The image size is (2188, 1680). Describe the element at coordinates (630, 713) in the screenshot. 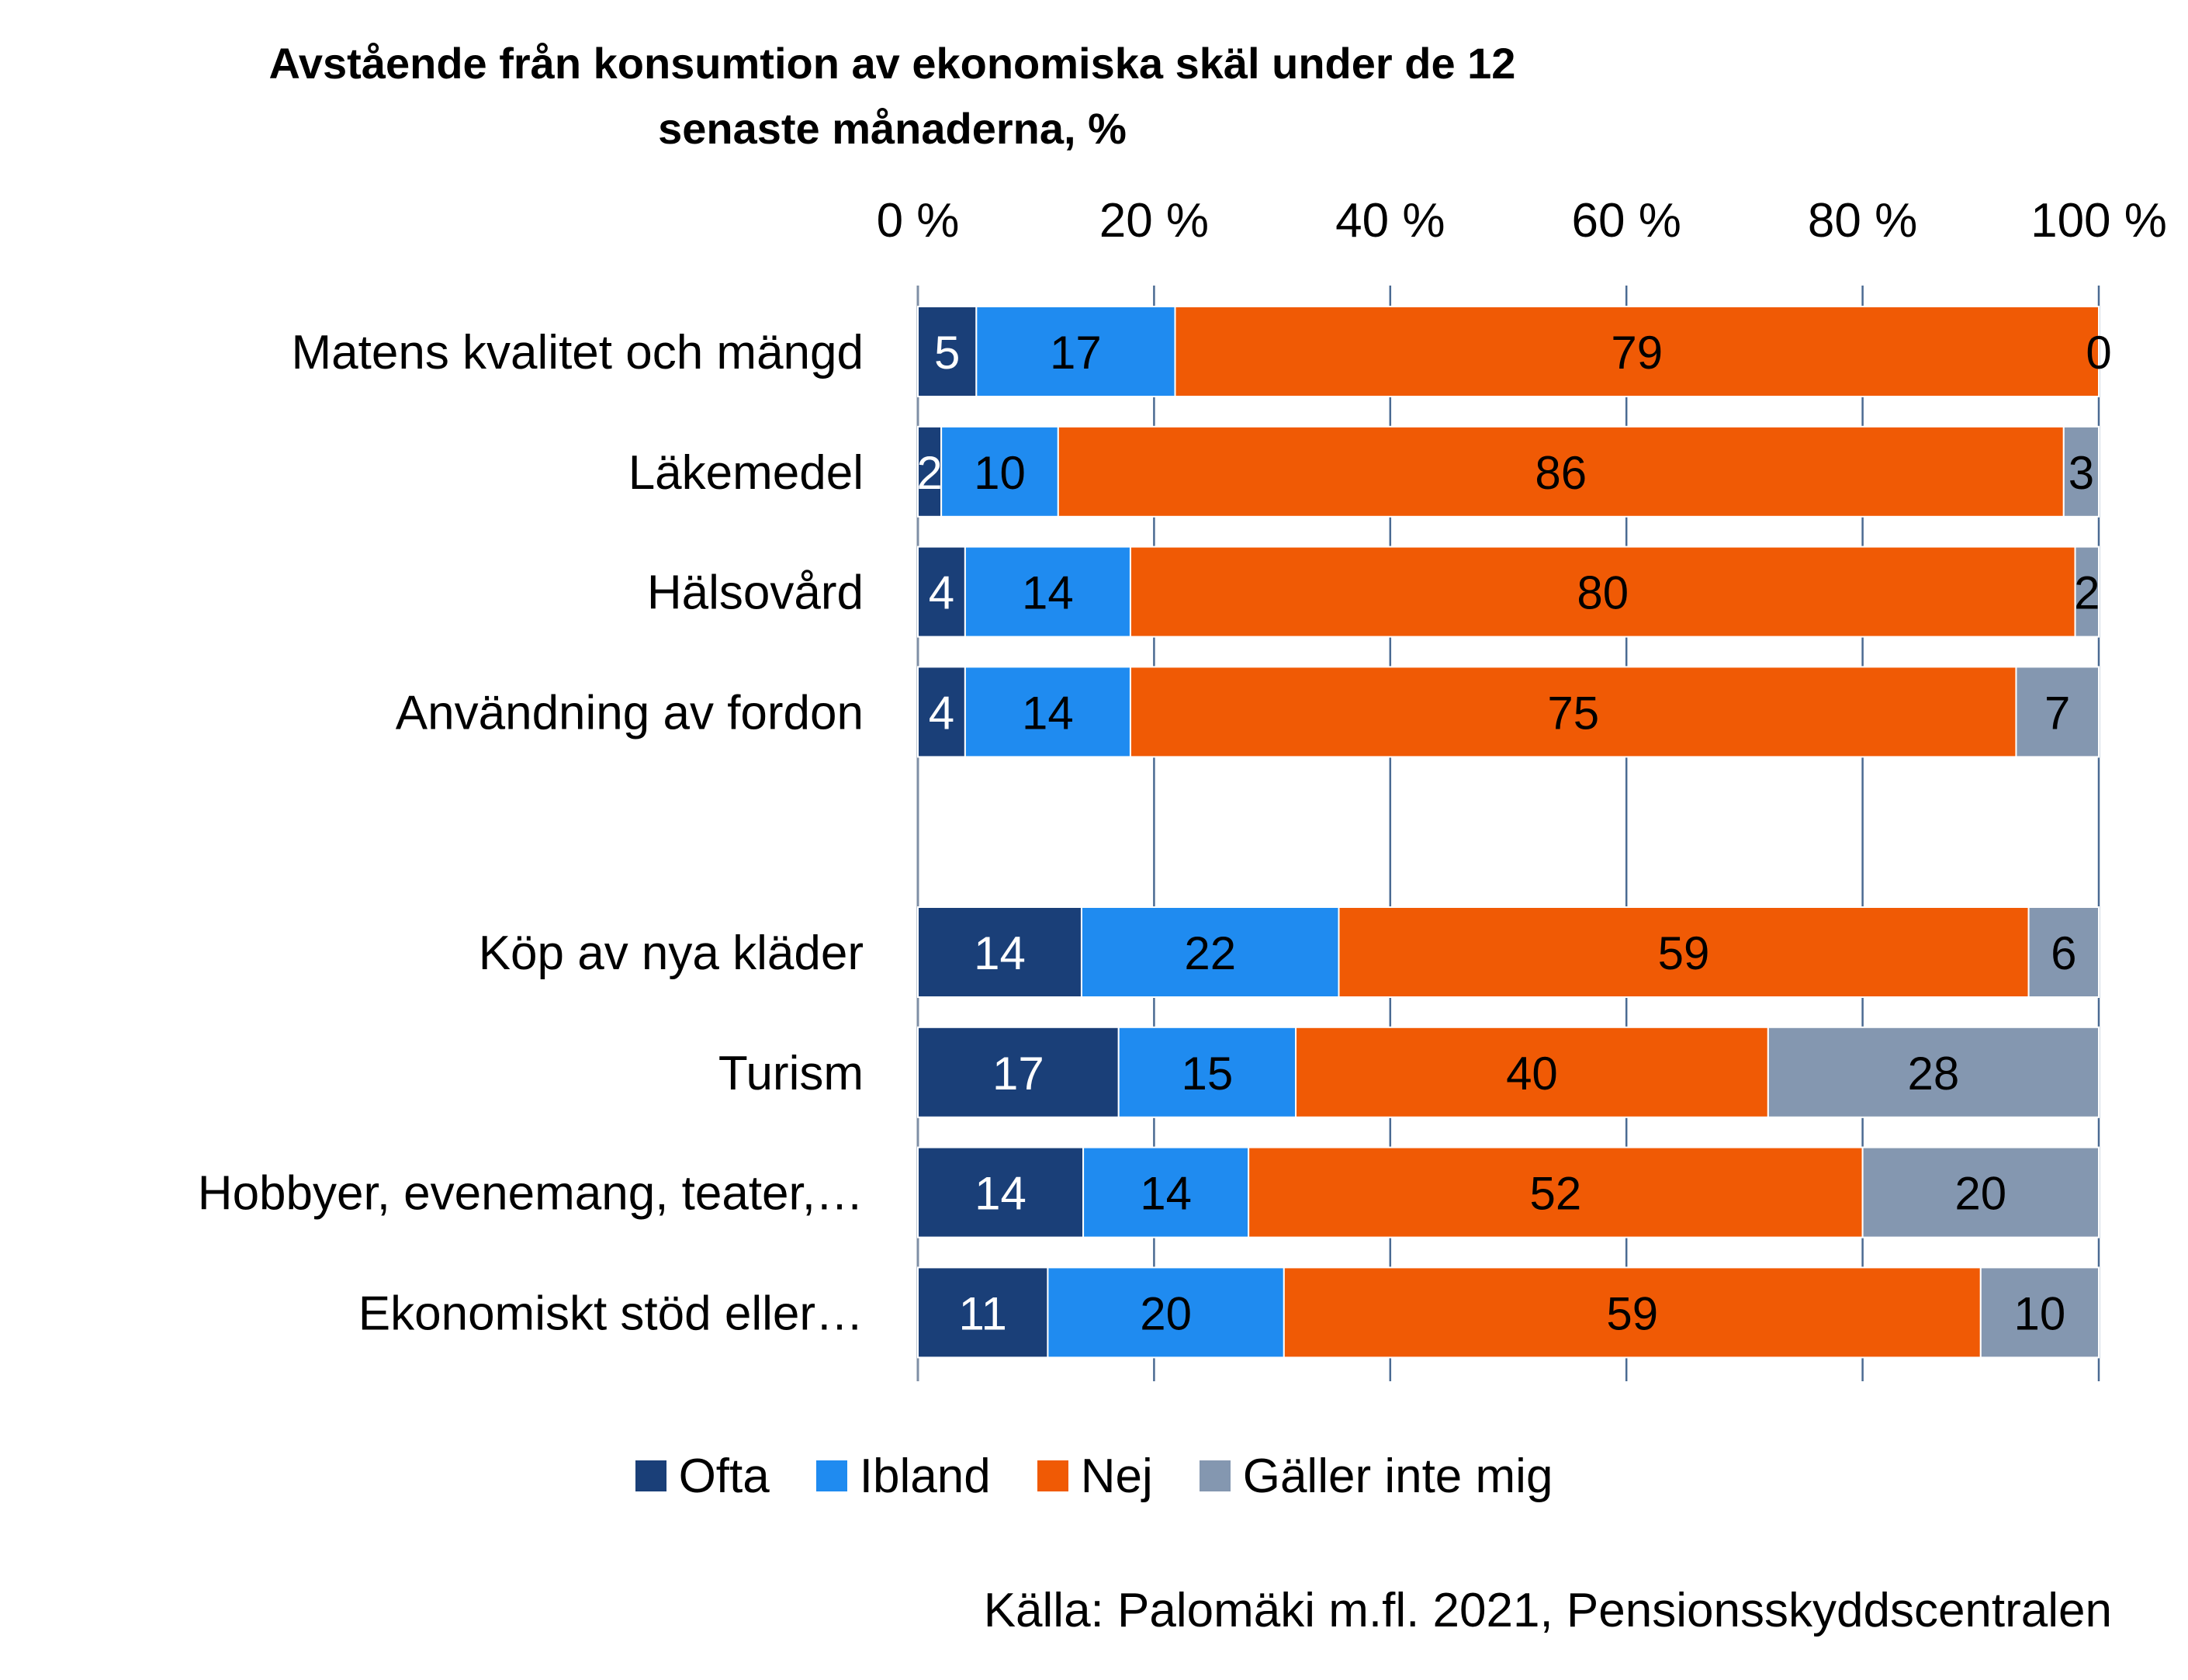

I see `category-label: Användning av fordon` at that location.